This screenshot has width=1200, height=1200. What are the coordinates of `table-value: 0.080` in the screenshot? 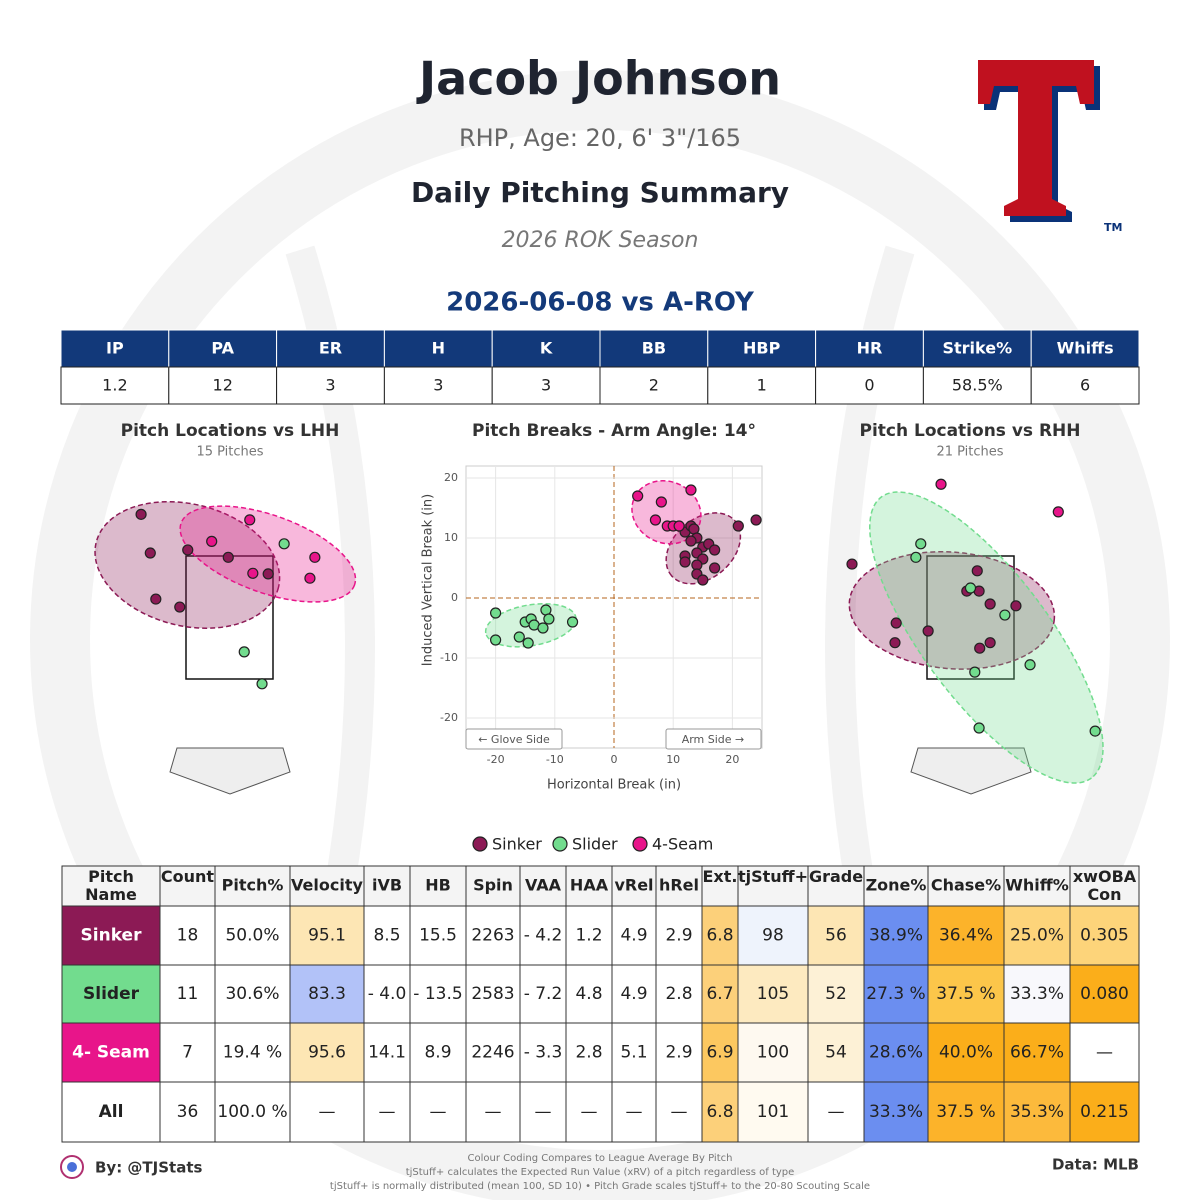 It's located at (1104, 994).